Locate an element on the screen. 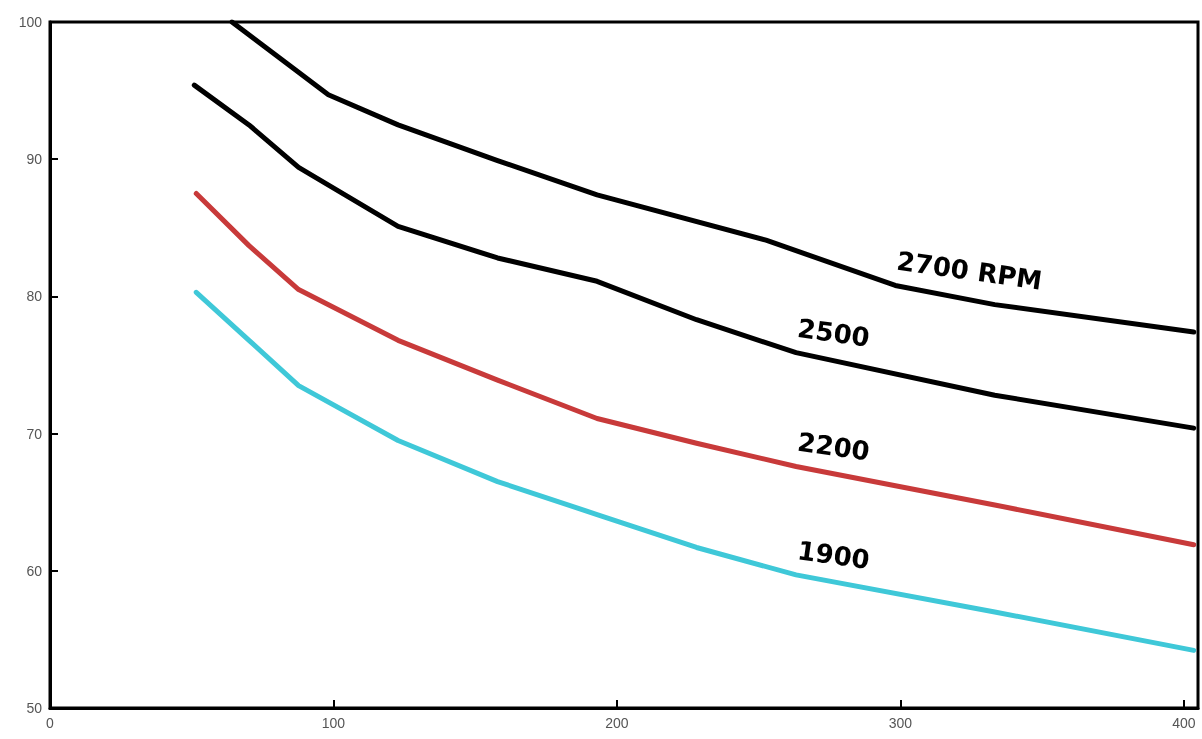 The image size is (1202, 739). x-tick-label: 400 is located at coordinates (1184, 723).